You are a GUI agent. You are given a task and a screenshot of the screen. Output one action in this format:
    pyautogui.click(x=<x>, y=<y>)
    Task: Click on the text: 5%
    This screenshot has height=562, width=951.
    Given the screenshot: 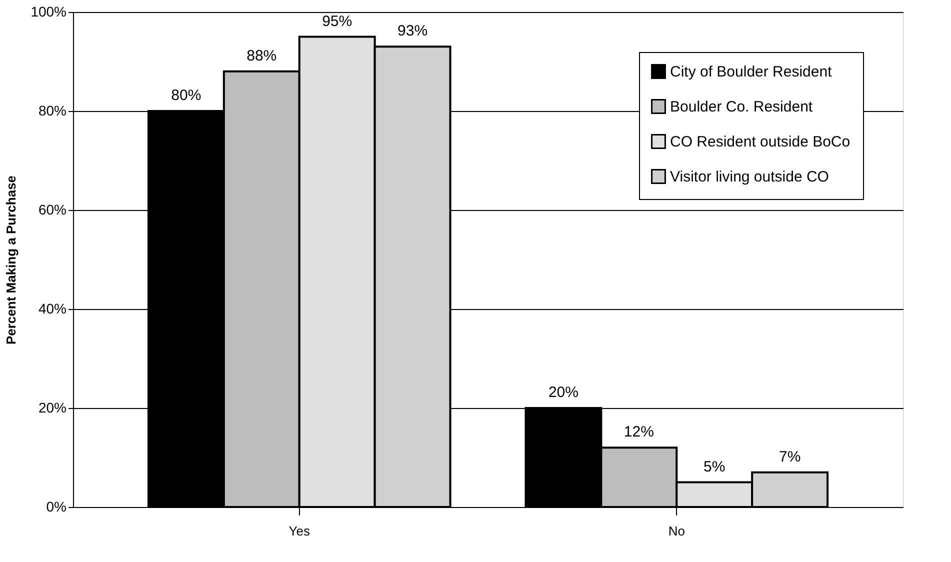 What is the action you would take?
    pyautogui.click(x=715, y=467)
    